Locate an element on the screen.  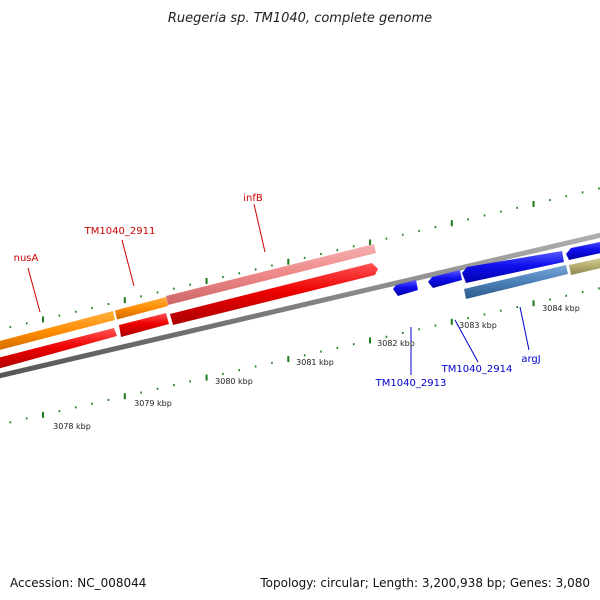
gene-tm2914-blue is located at coordinates (445, 279).